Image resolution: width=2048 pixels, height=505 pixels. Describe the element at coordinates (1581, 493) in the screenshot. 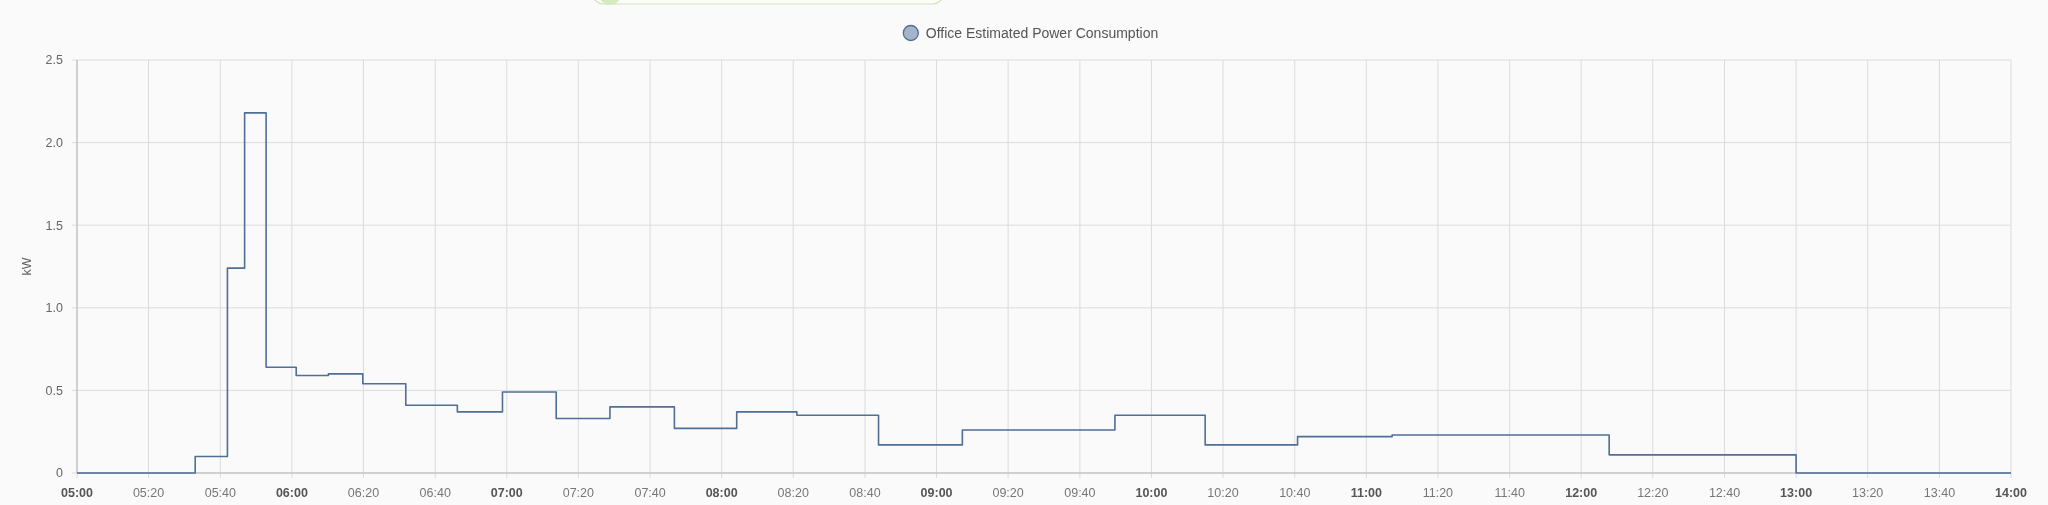

I see `x-tick-label: 12:00` at that location.